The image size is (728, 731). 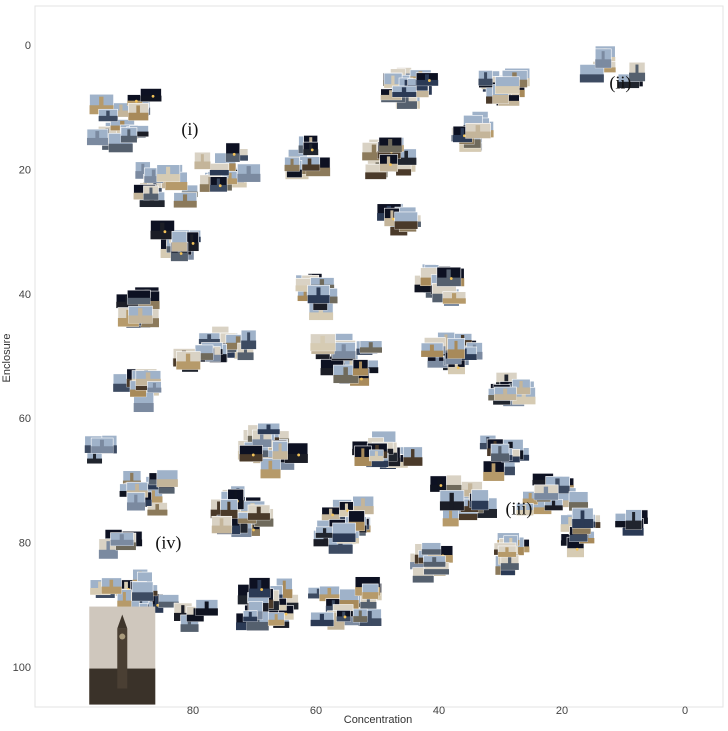 I want to click on y-tick-label: 40, so click(x=25, y=295).